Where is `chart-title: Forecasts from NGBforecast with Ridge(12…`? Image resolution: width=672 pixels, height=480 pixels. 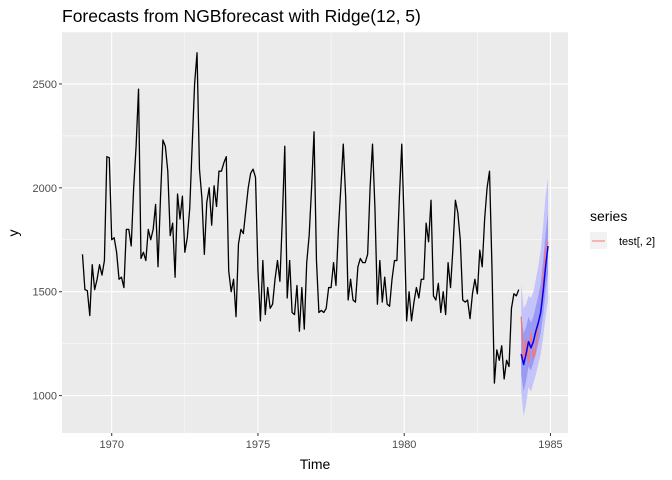 chart-title: Forecasts from NGBforecast with Ridge(12… is located at coordinates (241, 16).